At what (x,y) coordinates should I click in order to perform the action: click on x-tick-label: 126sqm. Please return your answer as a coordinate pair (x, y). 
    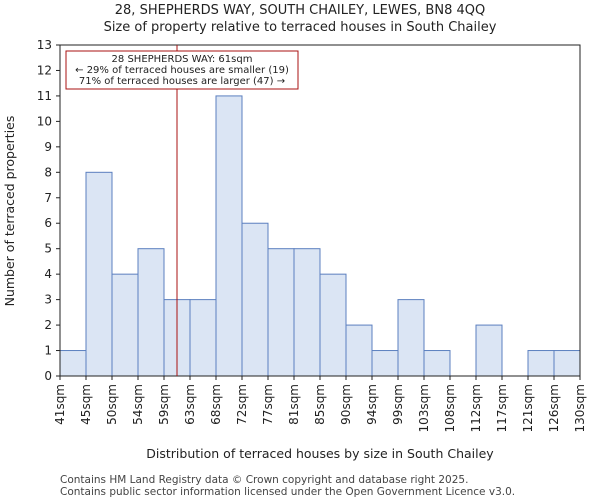
    Looking at the image, I should click on (554, 408).